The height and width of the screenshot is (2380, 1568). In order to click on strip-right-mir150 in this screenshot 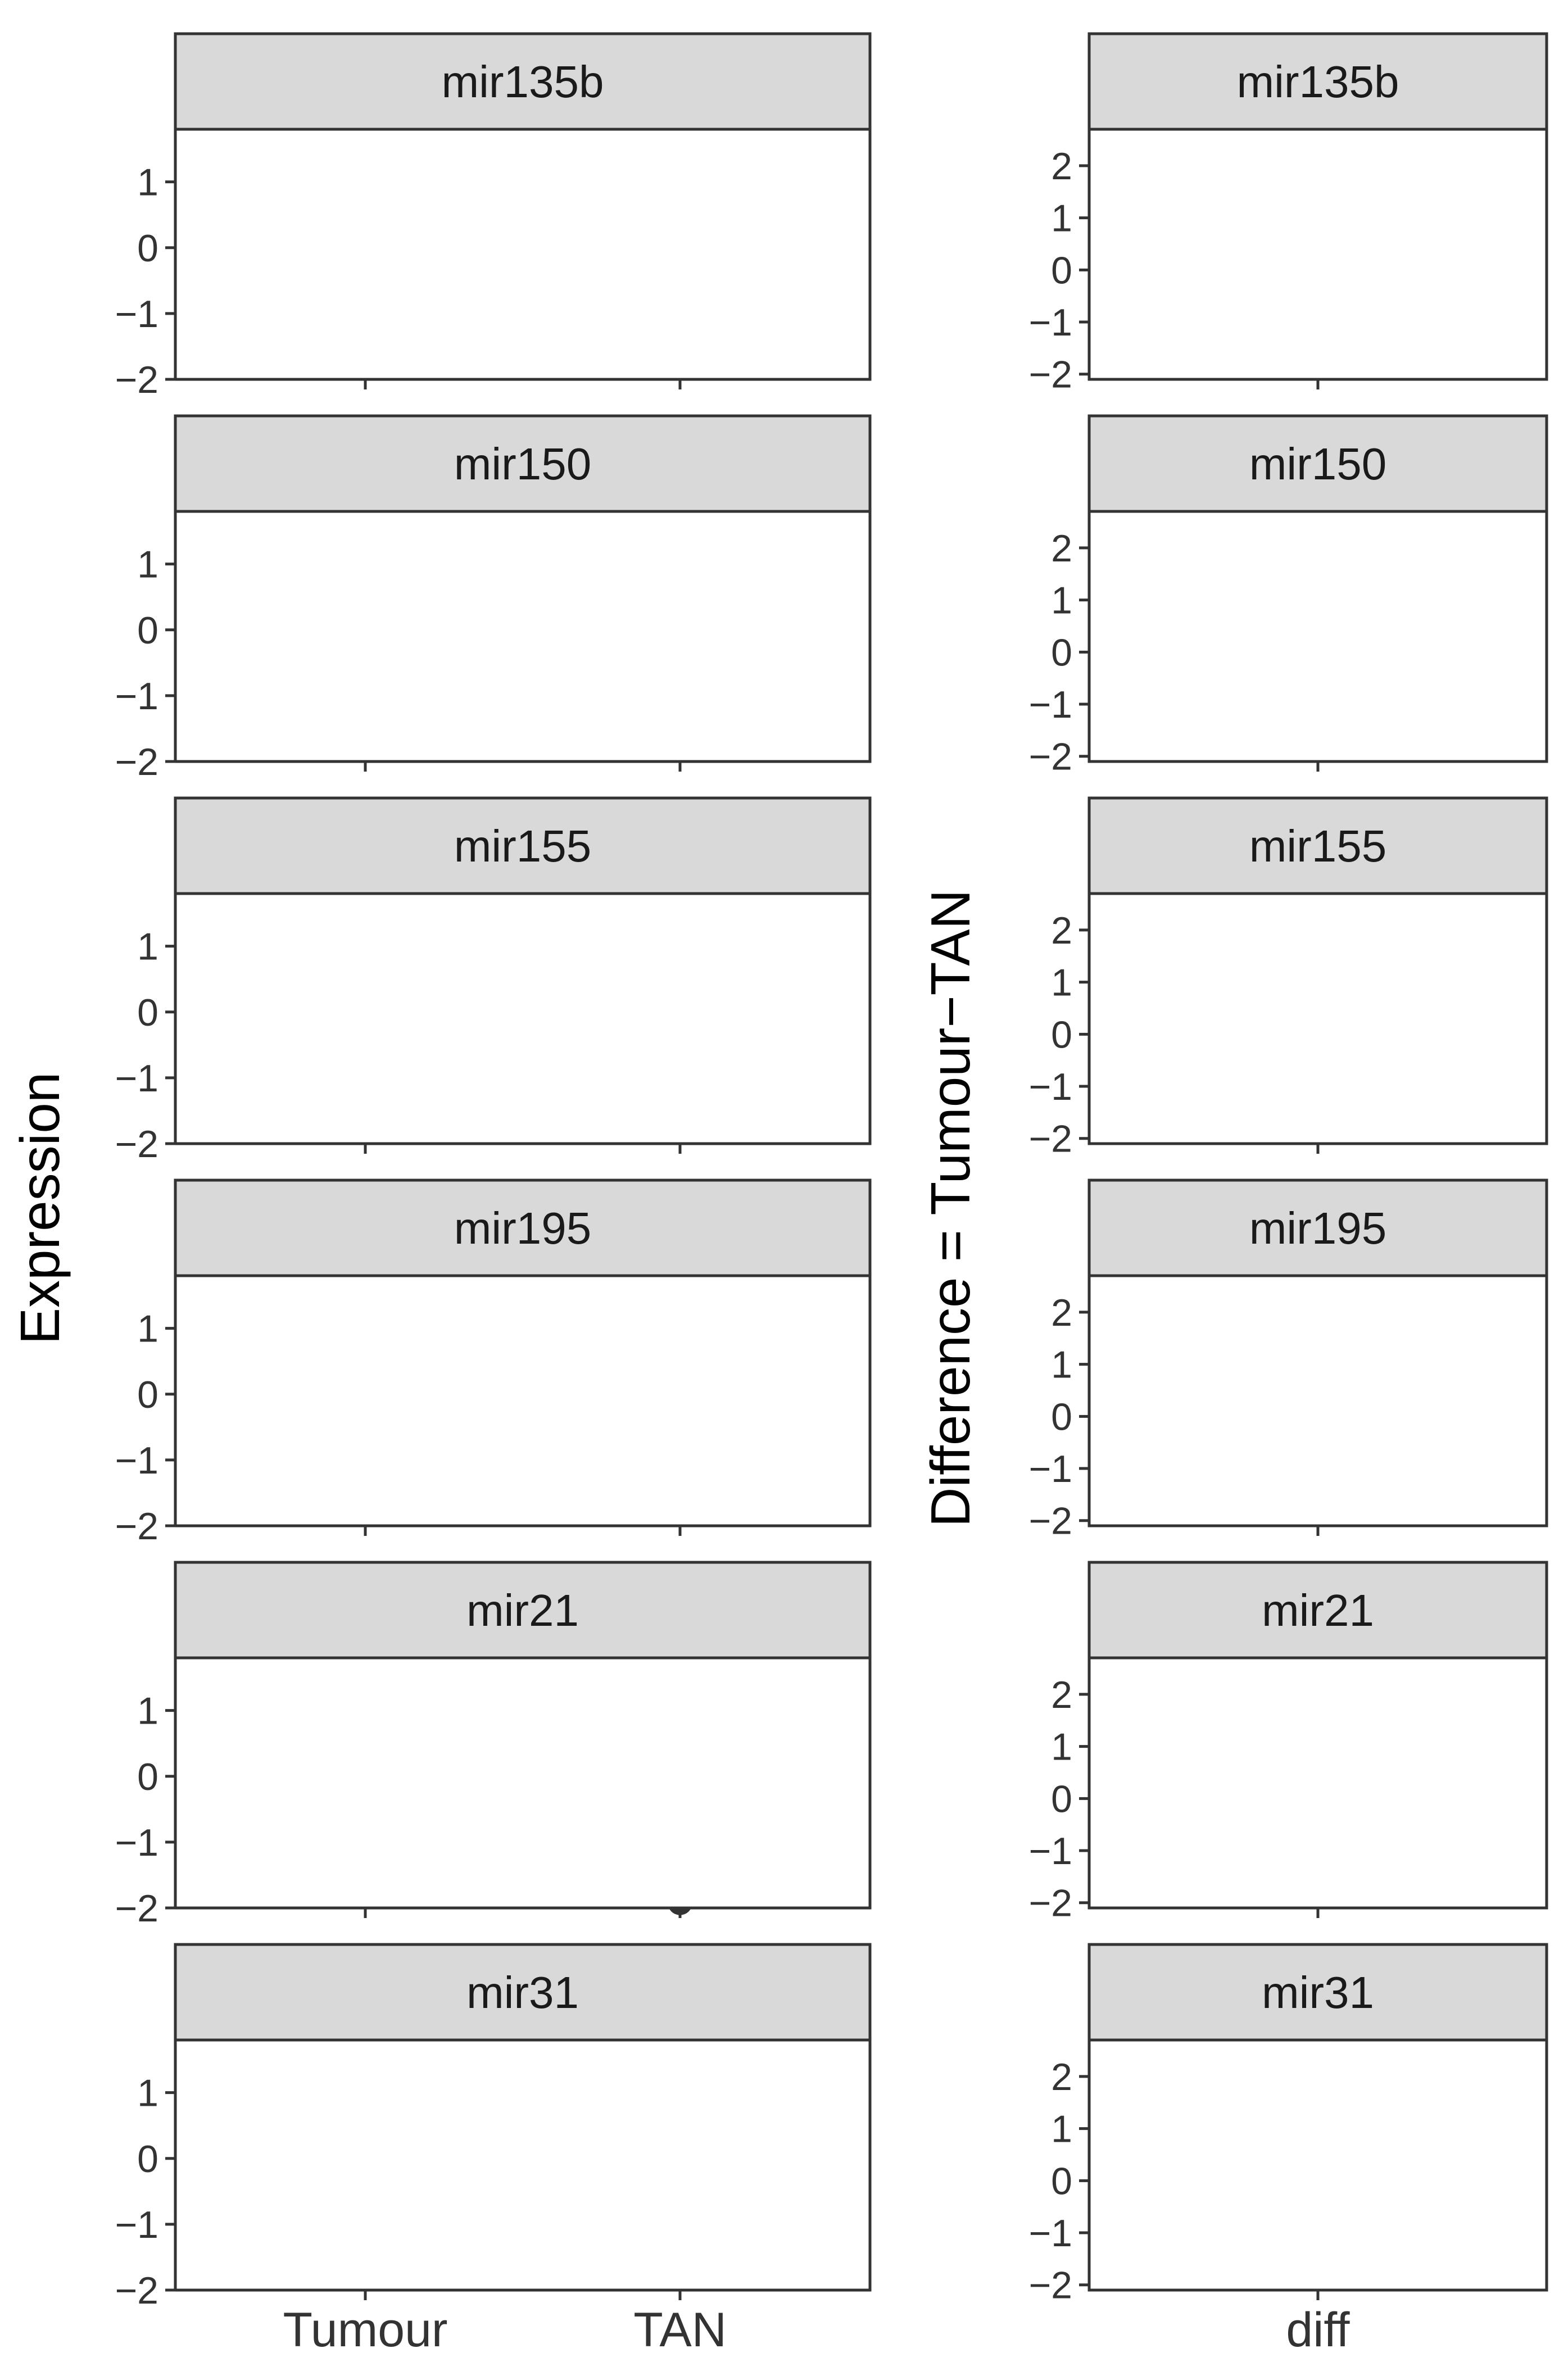, I will do `click(1317, 463)`.